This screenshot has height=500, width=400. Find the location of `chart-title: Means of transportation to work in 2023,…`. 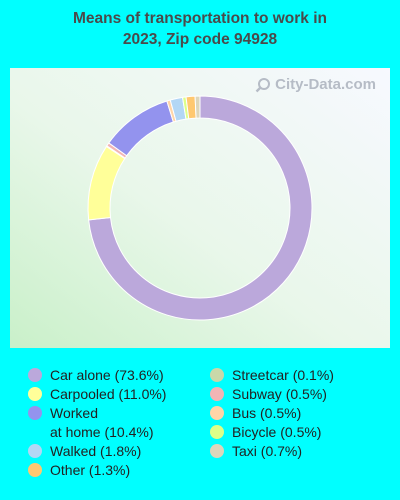

chart-title: Means of transportation to work in 2023,… is located at coordinates (200, 29).